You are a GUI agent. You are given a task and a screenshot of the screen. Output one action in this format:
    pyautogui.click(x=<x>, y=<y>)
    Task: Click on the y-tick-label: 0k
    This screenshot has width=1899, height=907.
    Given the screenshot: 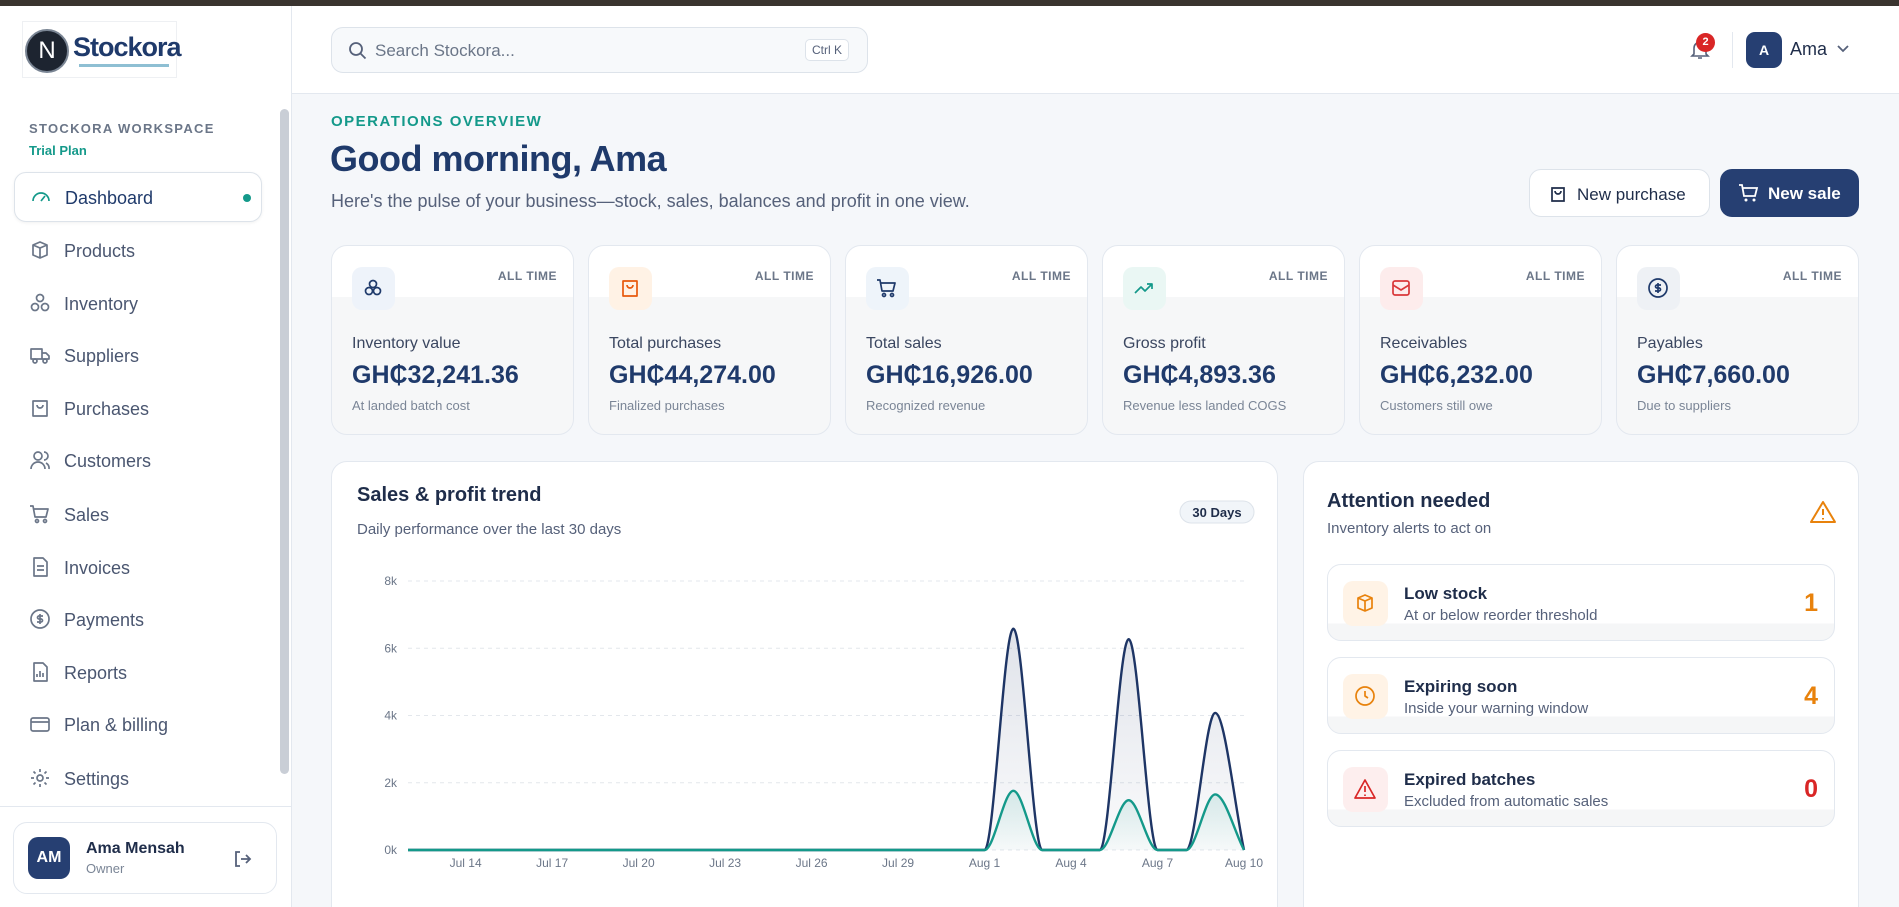 What is the action you would take?
    pyautogui.click(x=391, y=850)
    